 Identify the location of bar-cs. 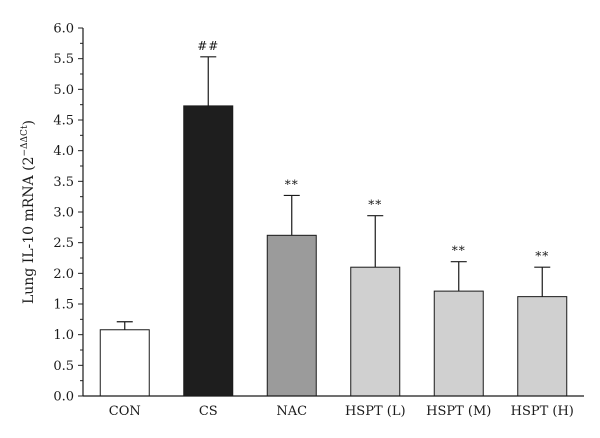
(208, 251).